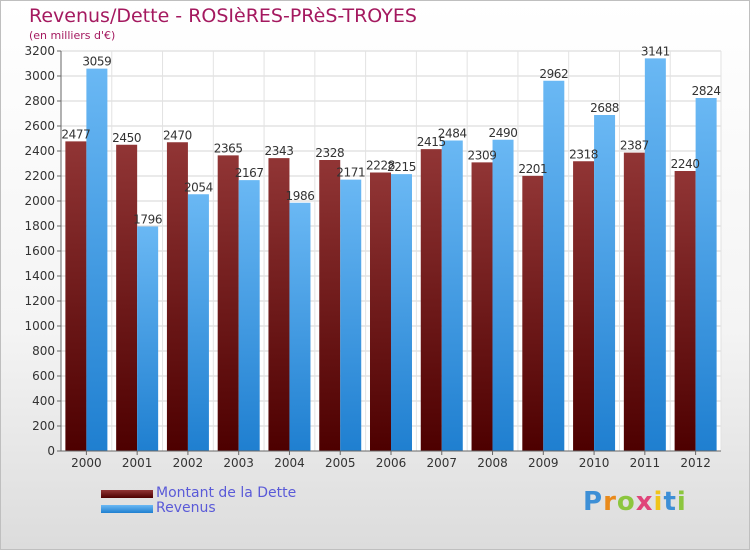 The width and height of the screenshot is (750, 550). What do you see at coordinates (147, 220) in the screenshot?
I see `data-label-revenus: 1796` at bounding box center [147, 220].